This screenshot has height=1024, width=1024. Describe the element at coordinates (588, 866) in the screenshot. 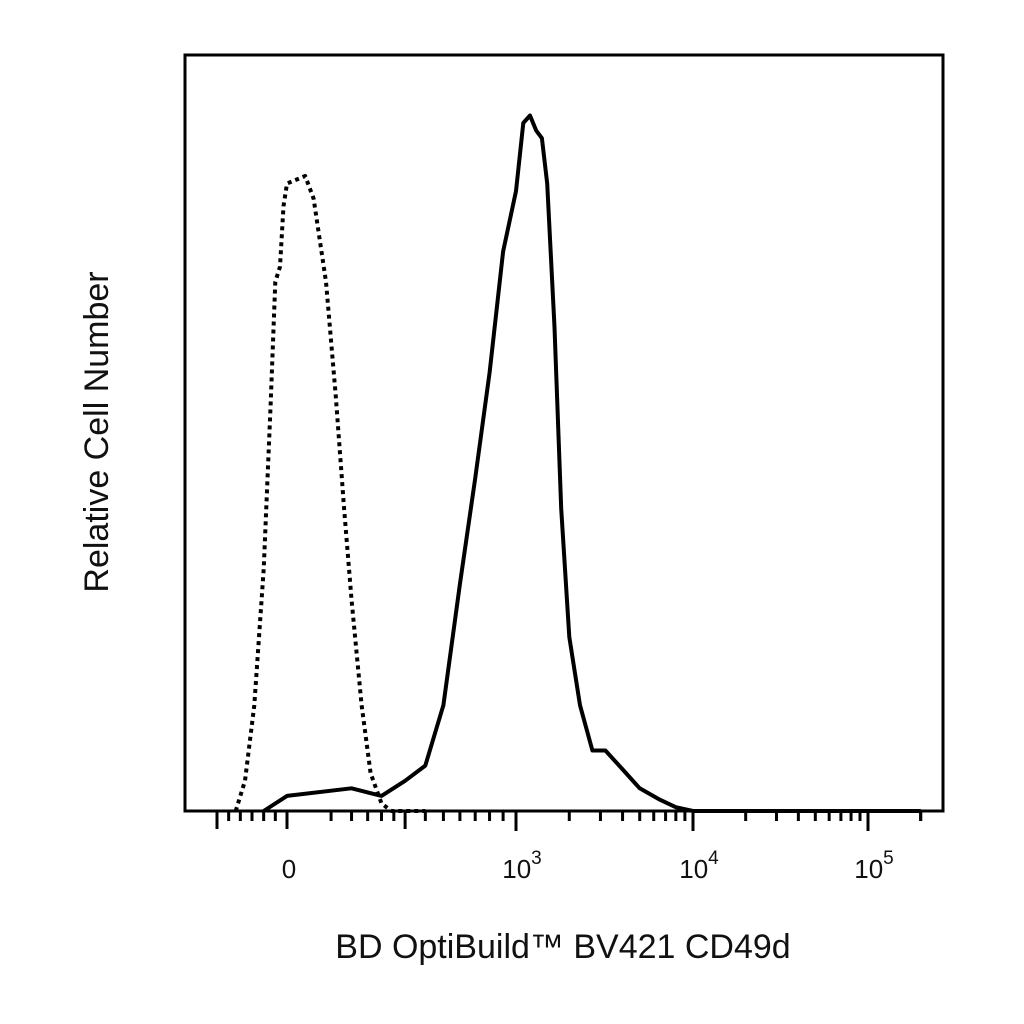

I see `x-tick-labels: 0 10³ 10⁴ 10⁵` at that location.